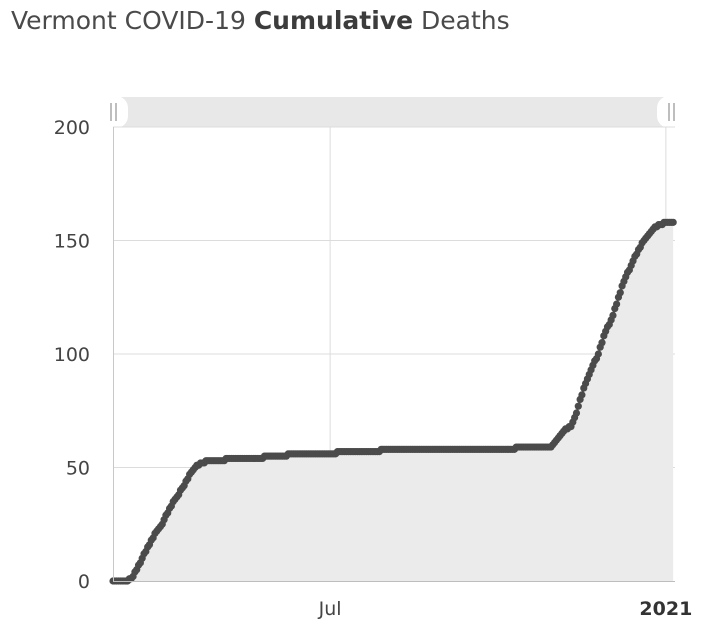 The image size is (724, 634). I want to click on y-tick-label: 200, so click(72, 128).